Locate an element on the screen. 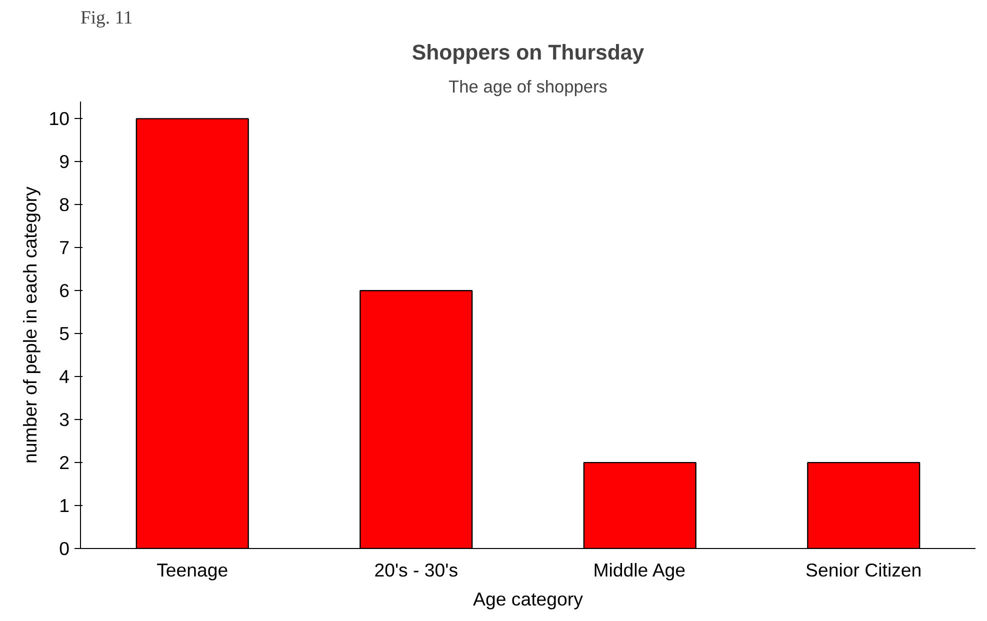 This screenshot has height=621, width=987. y-tick-label: 3 is located at coordinates (64, 419).